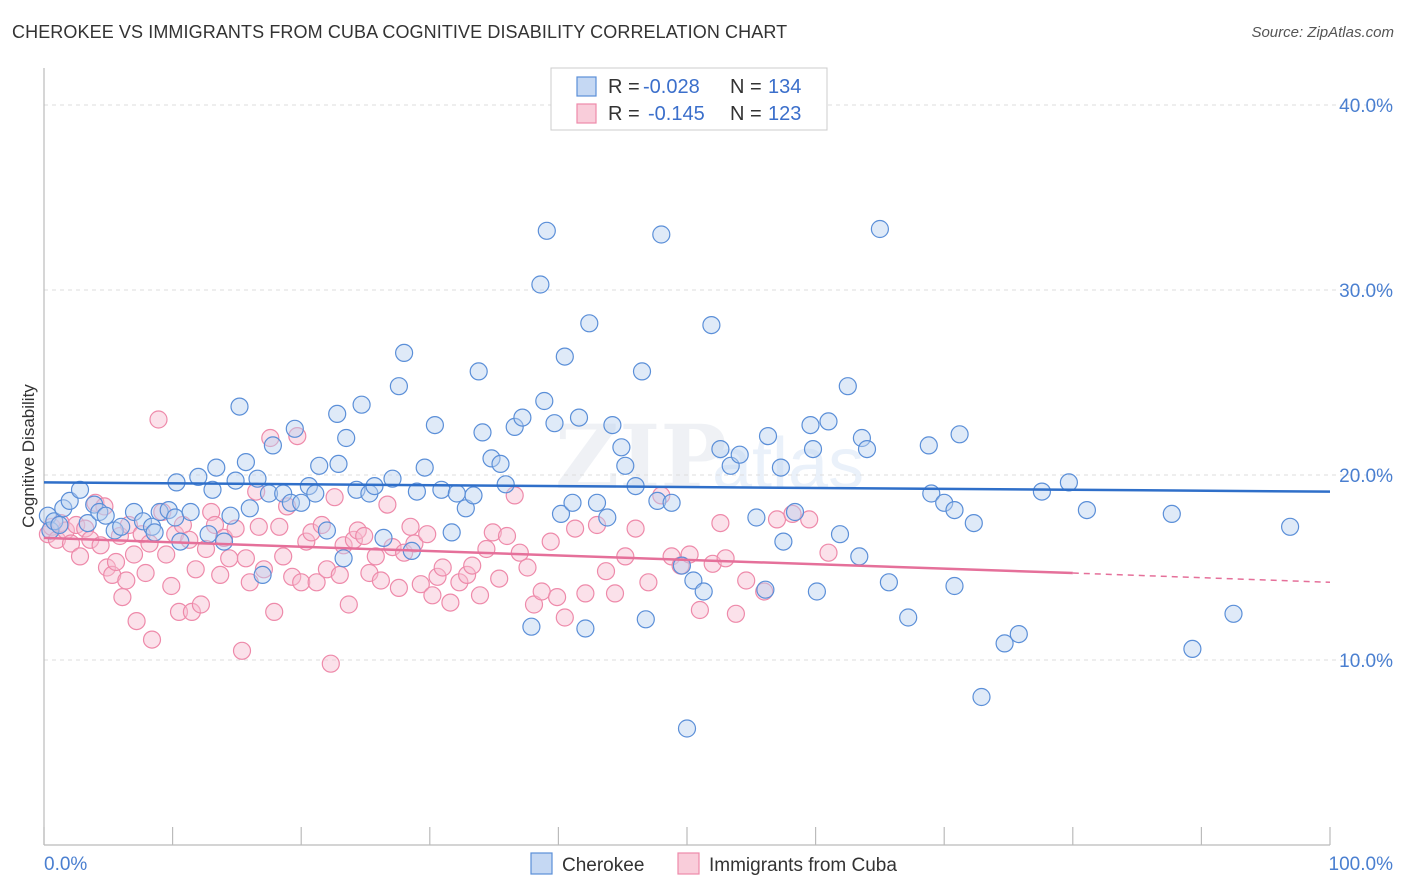 Image resolution: width=1406 pixels, height=892 pixels. What do you see at coordinates (1322, 32) in the screenshot?
I see `chart-source: Source: ZipAtlas.com` at bounding box center [1322, 32].